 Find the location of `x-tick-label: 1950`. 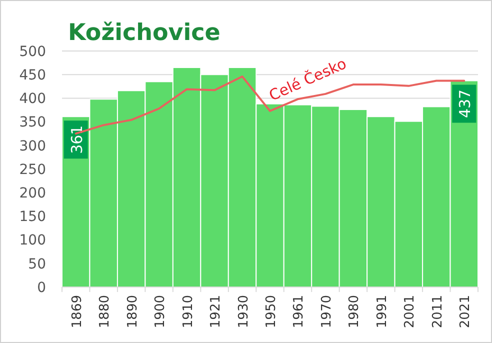

x-tick-label: 1950 is located at coordinates (271, 311).